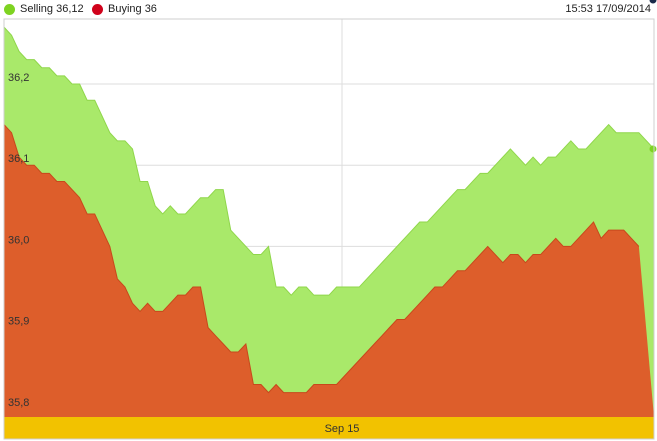  I want to click on y-tick-label: 35,8, so click(18, 403).